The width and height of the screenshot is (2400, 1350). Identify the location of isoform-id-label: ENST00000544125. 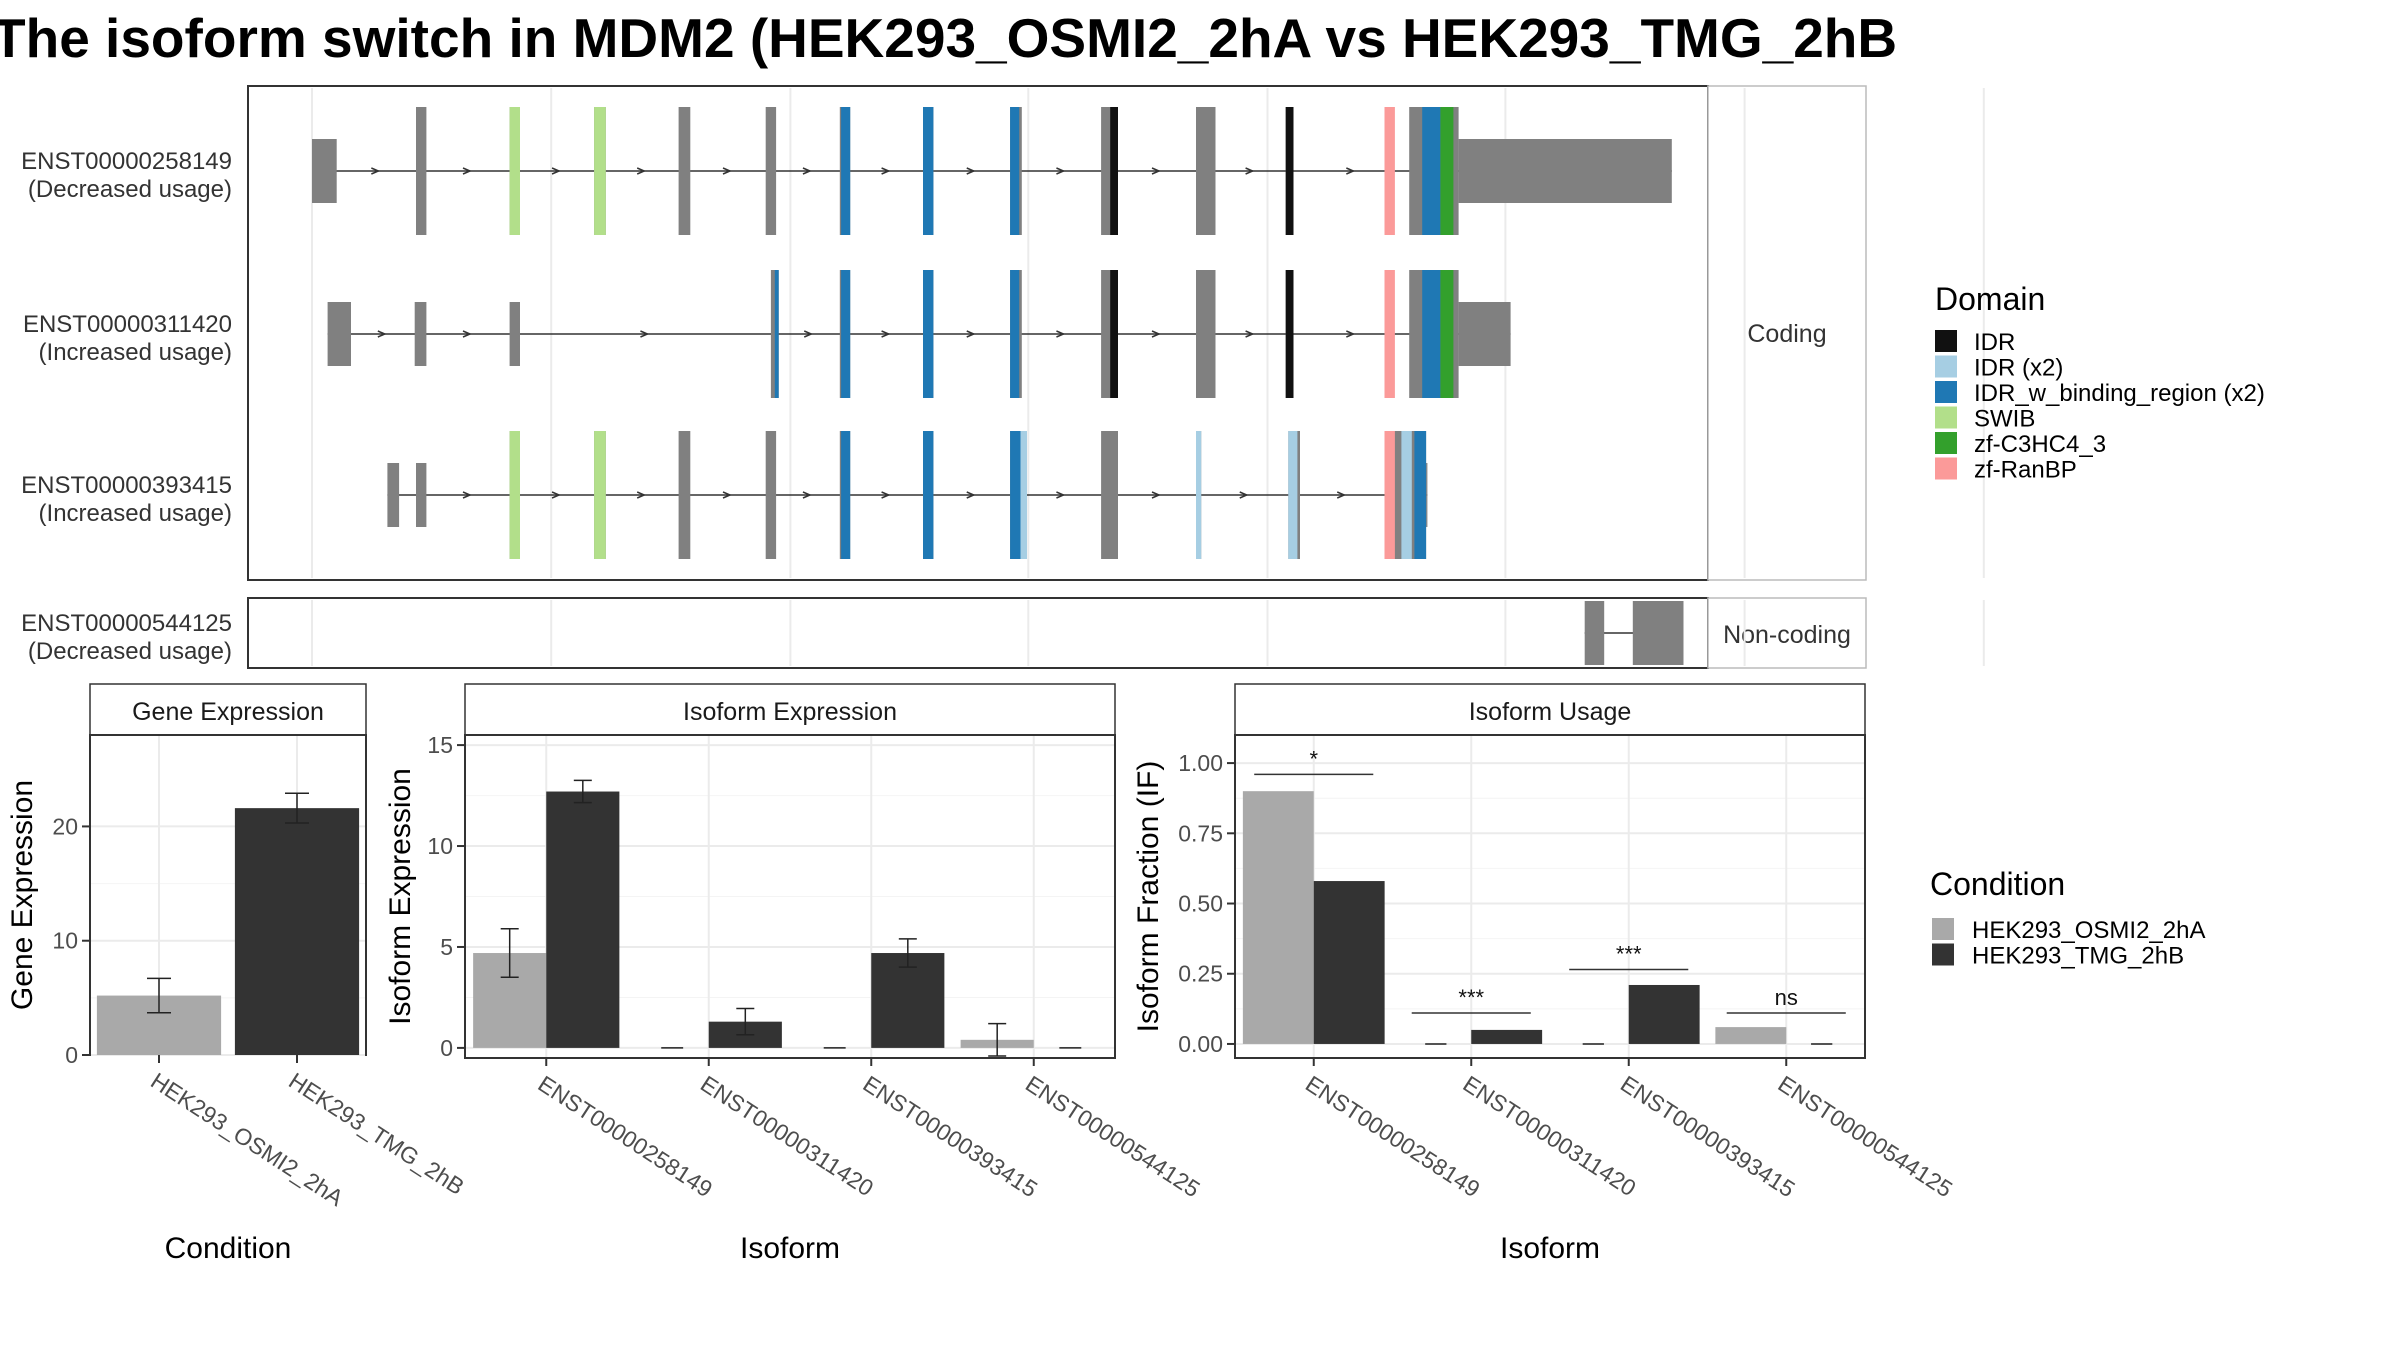
(126, 623).